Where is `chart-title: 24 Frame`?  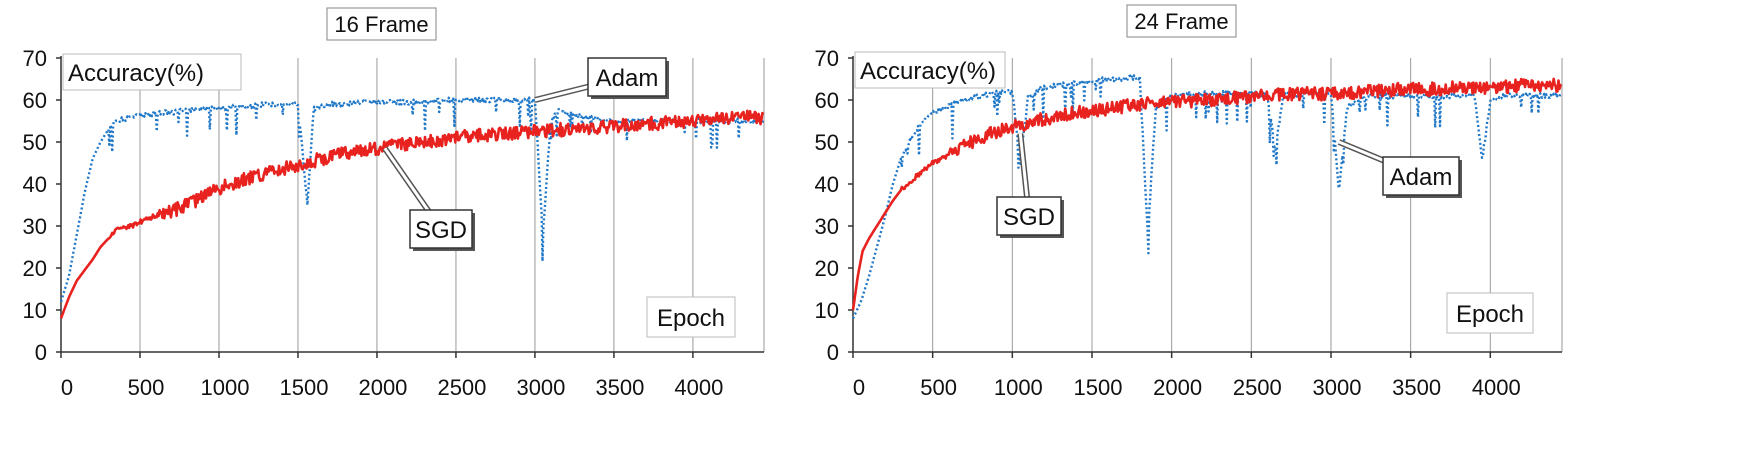 chart-title: 24 Frame is located at coordinates (1181, 21).